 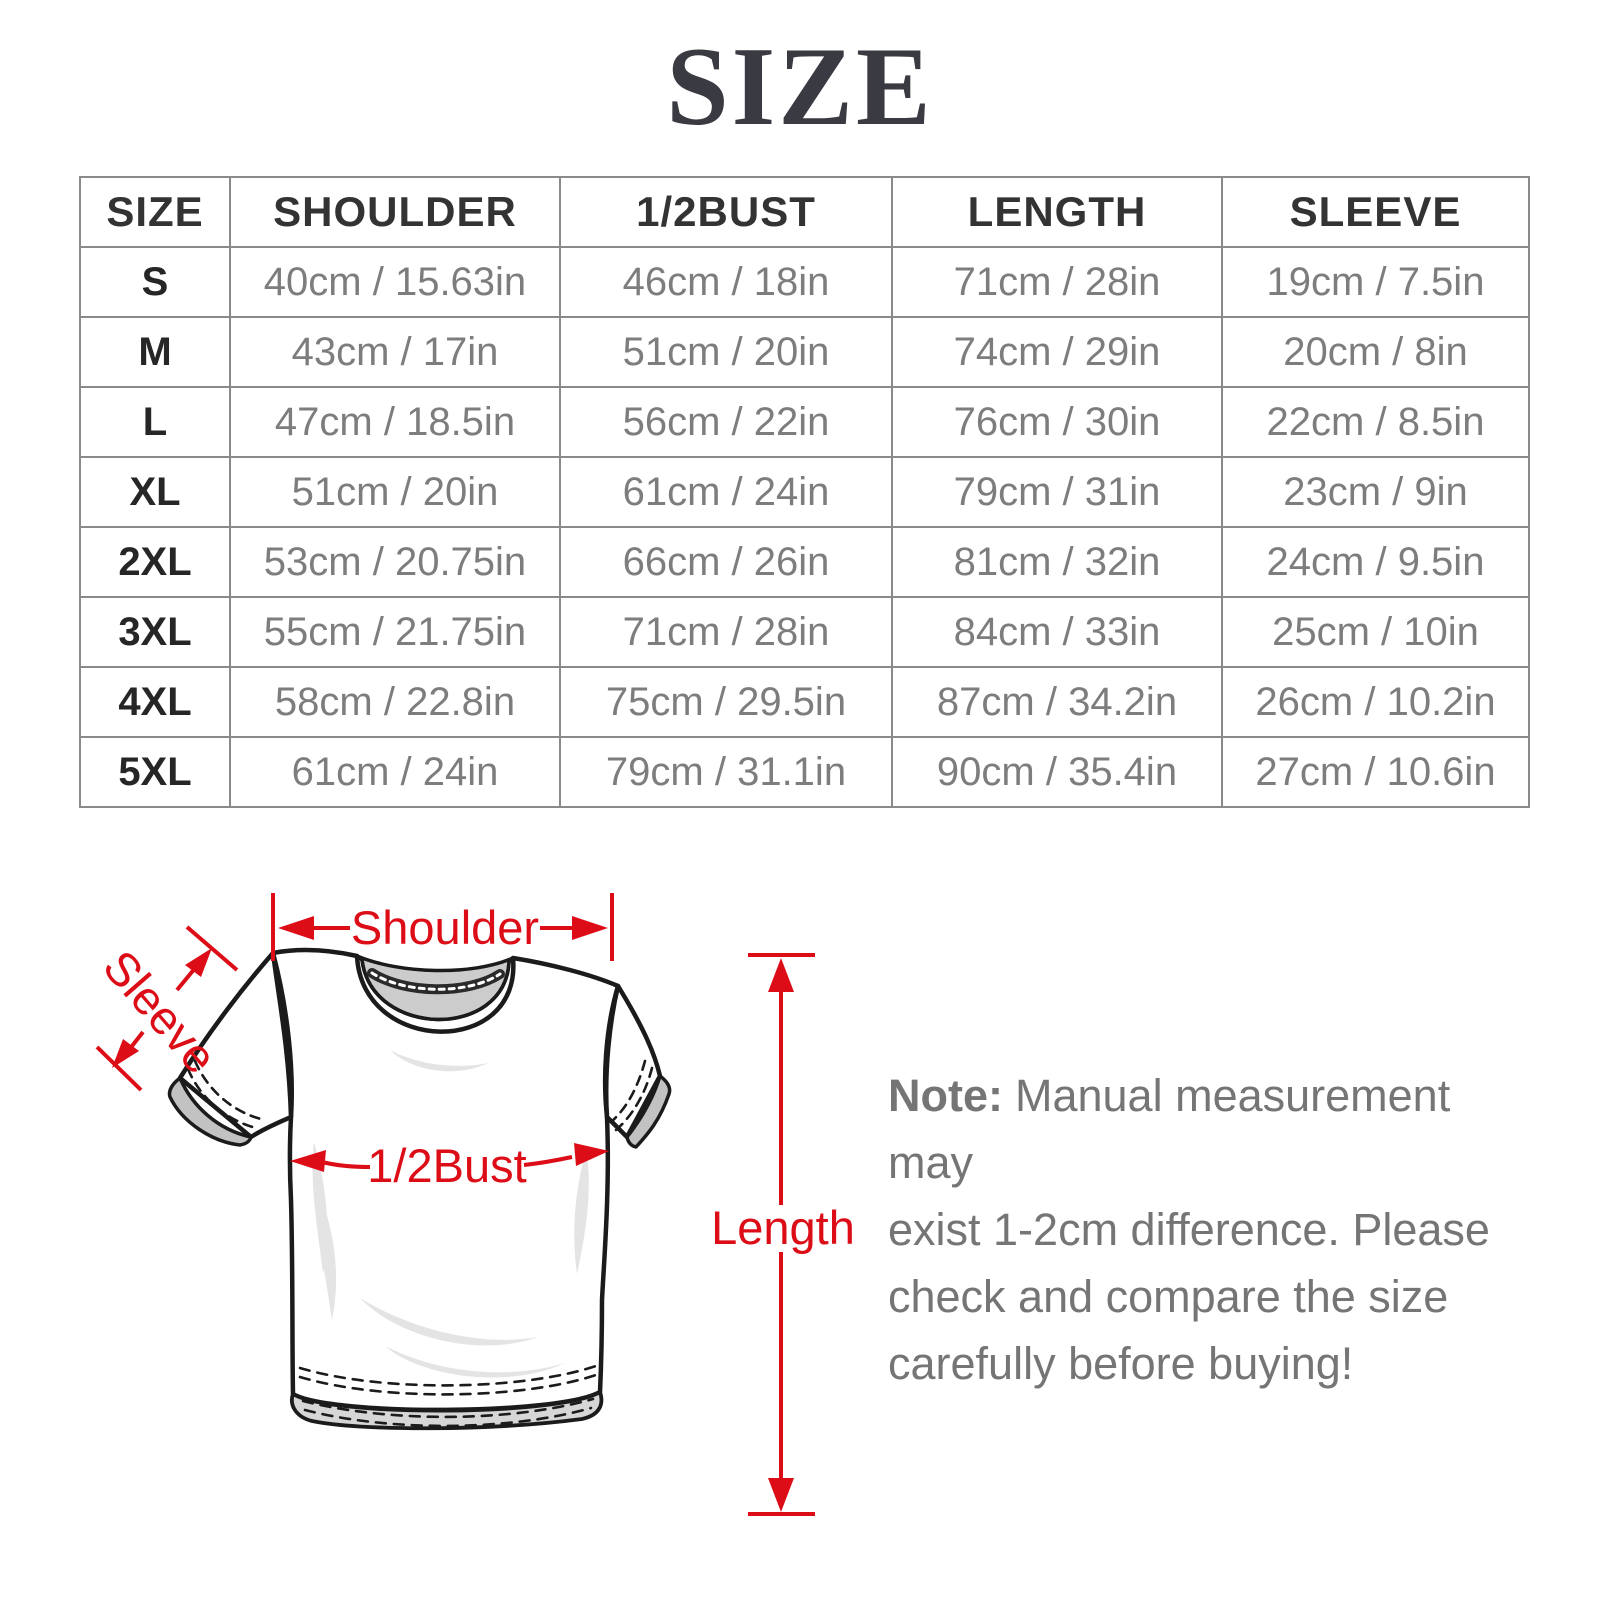 What do you see at coordinates (1057, 702) in the screenshot?
I see `length-value: 87cm / 34.2in` at bounding box center [1057, 702].